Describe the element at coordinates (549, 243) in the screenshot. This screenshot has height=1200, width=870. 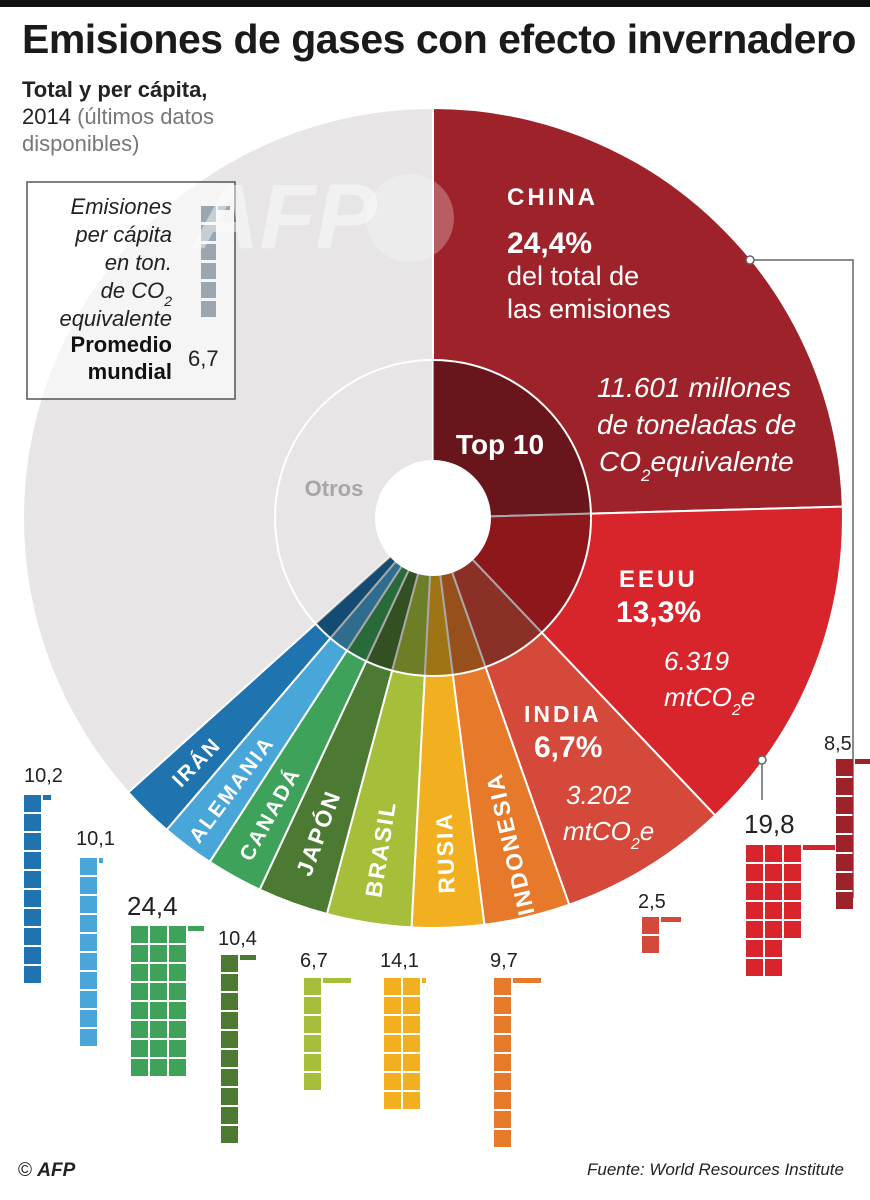
I see `china-share: 24,4%` at that location.